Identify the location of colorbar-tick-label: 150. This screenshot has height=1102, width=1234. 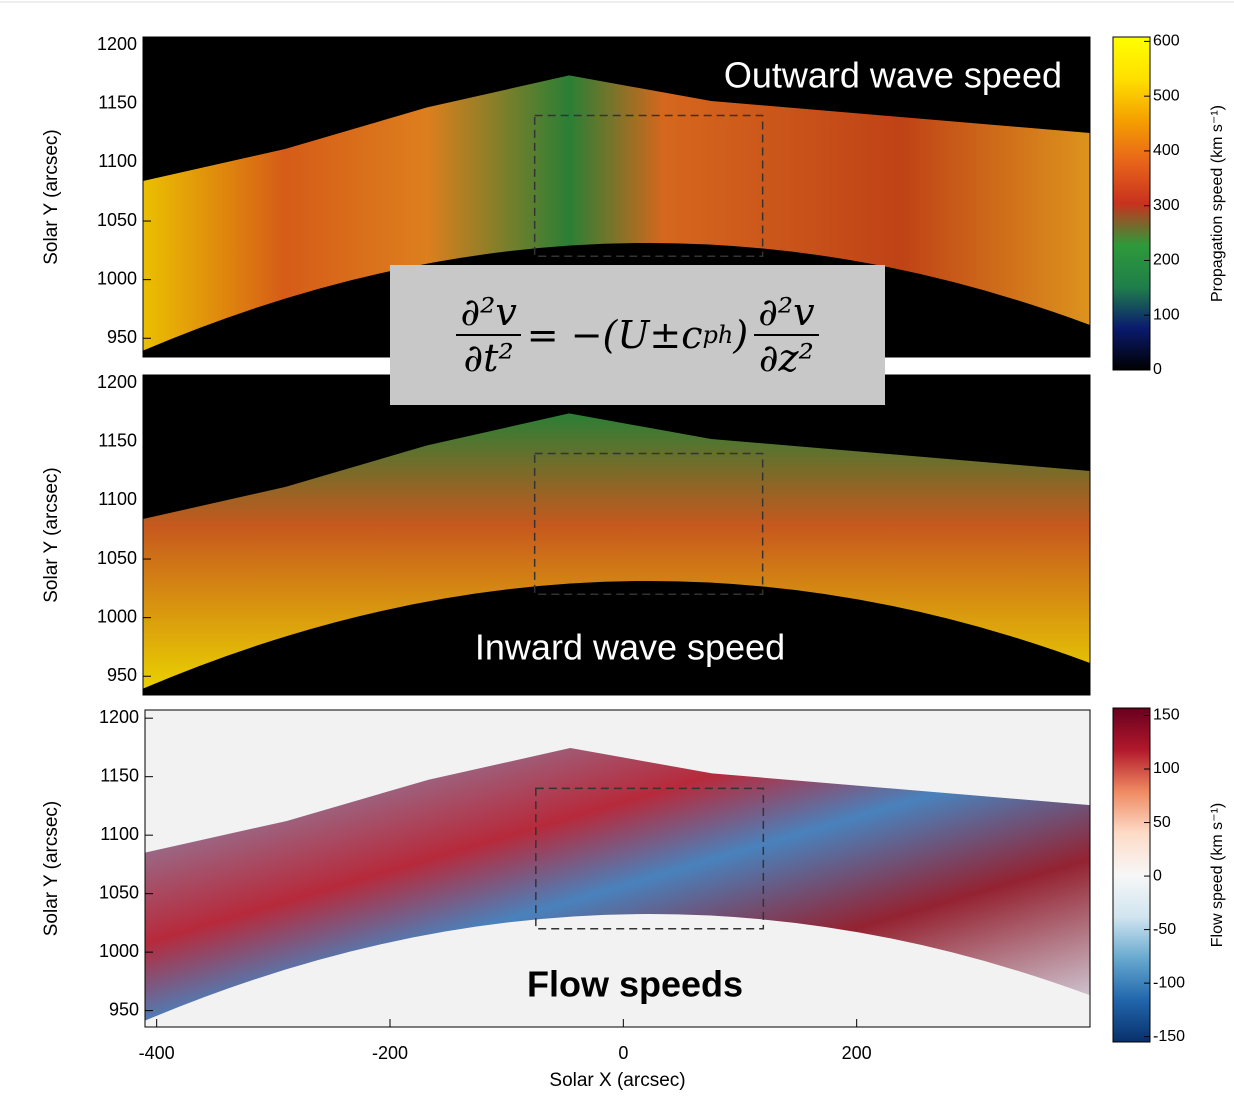
(1166, 715).